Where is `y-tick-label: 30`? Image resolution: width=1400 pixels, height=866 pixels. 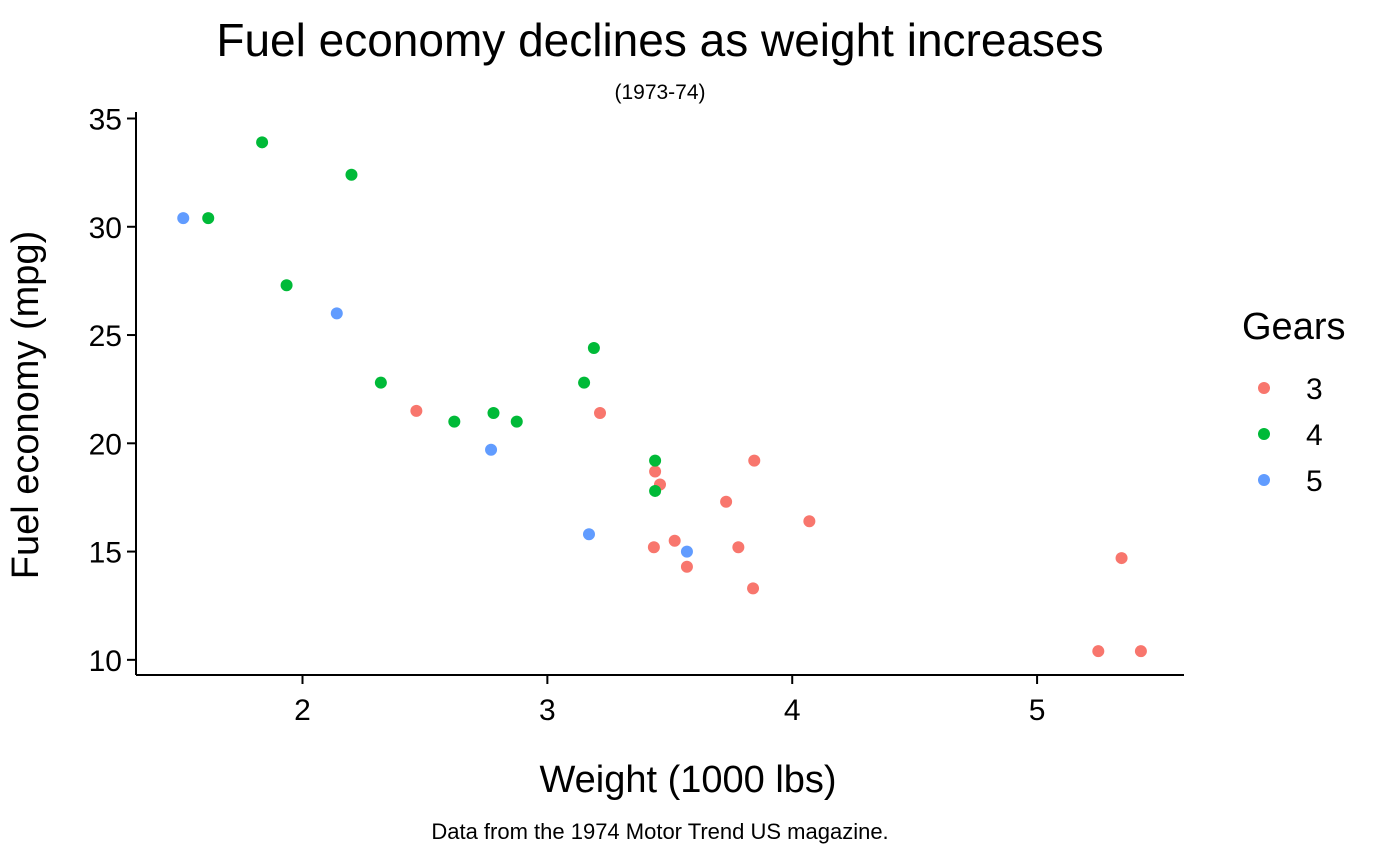 y-tick-label: 30 is located at coordinates (105, 228).